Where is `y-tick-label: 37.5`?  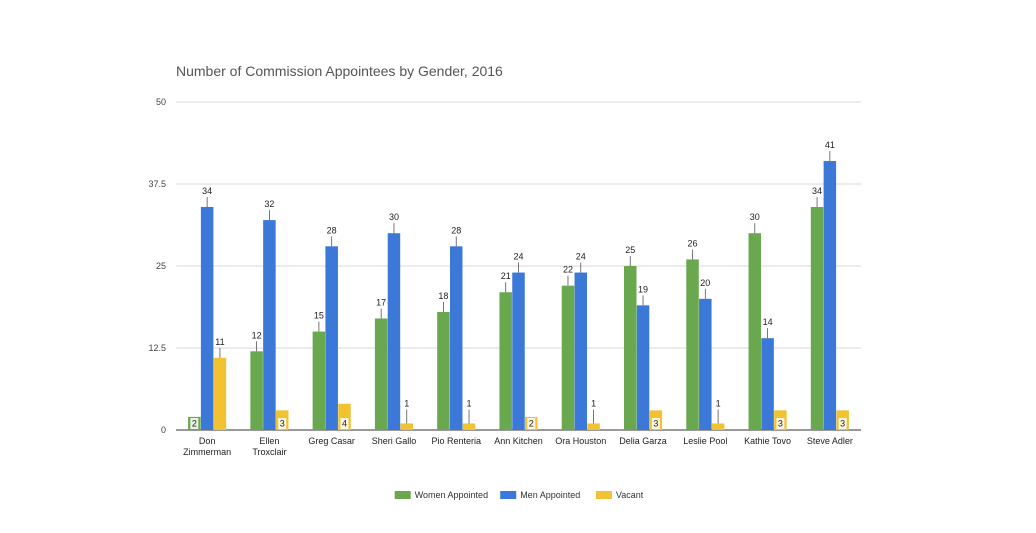
y-tick-label: 37.5 is located at coordinates (157, 184).